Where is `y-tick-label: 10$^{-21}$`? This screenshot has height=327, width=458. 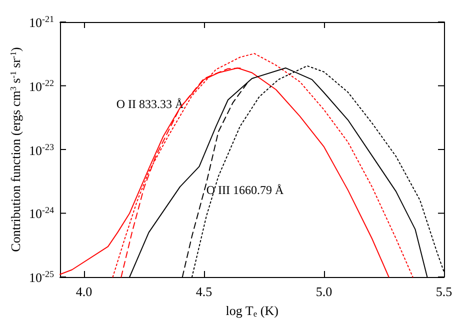
y-tick-label: 10$^{-21}$ is located at coordinates (41, 22).